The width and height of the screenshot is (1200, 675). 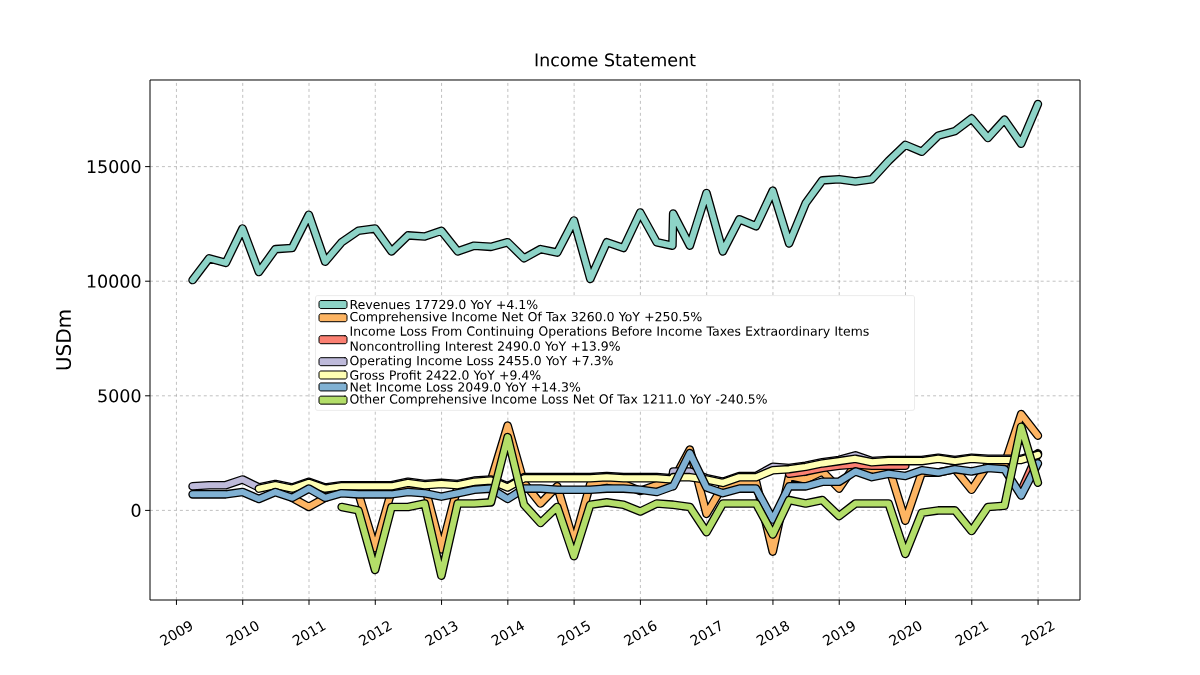 What do you see at coordinates (526, 317) in the screenshot?
I see `legend-label: Comprehensive Income Net Of Tax 3260.0 YoY +250.5%` at bounding box center [526, 317].